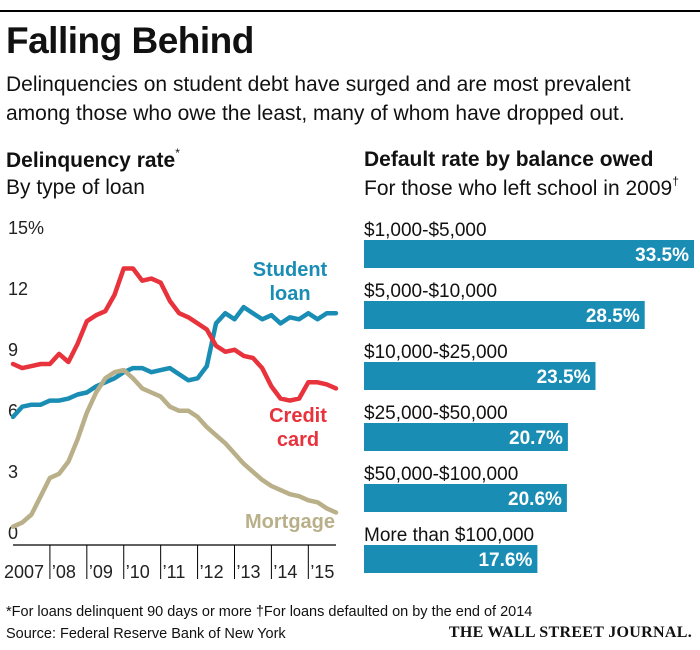 The height and width of the screenshot is (650, 700). I want to click on y-tick-label: 6, so click(13, 411).